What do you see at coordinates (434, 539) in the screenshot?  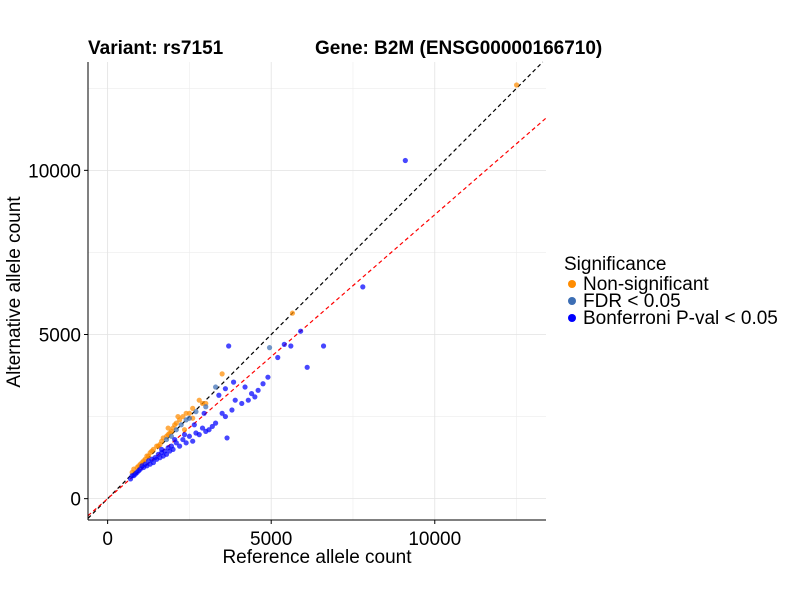 I see `x-tick-label: 10000` at bounding box center [434, 539].